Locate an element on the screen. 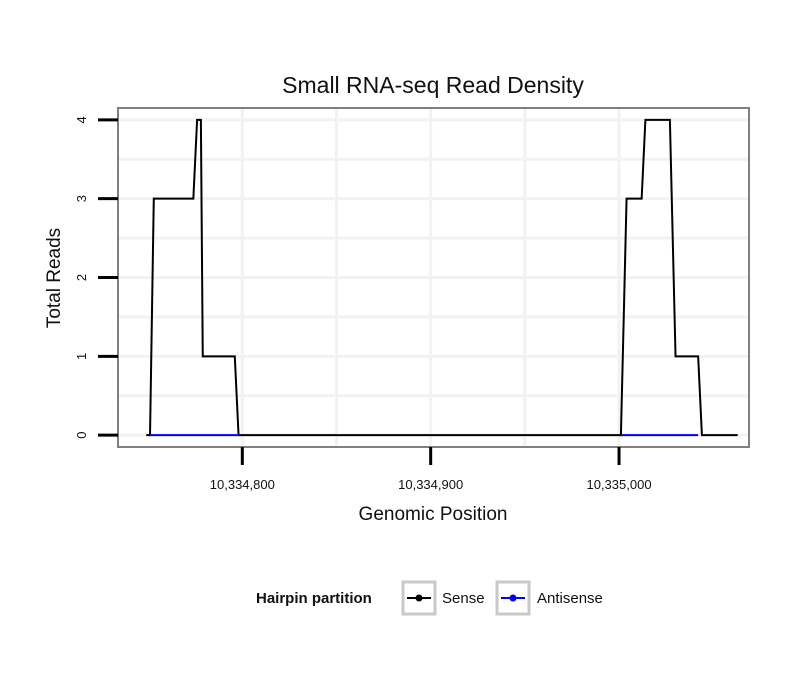 Image resolution: width=810 pixels, height=690 pixels. y-tick-label: 0 is located at coordinates (81, 435).